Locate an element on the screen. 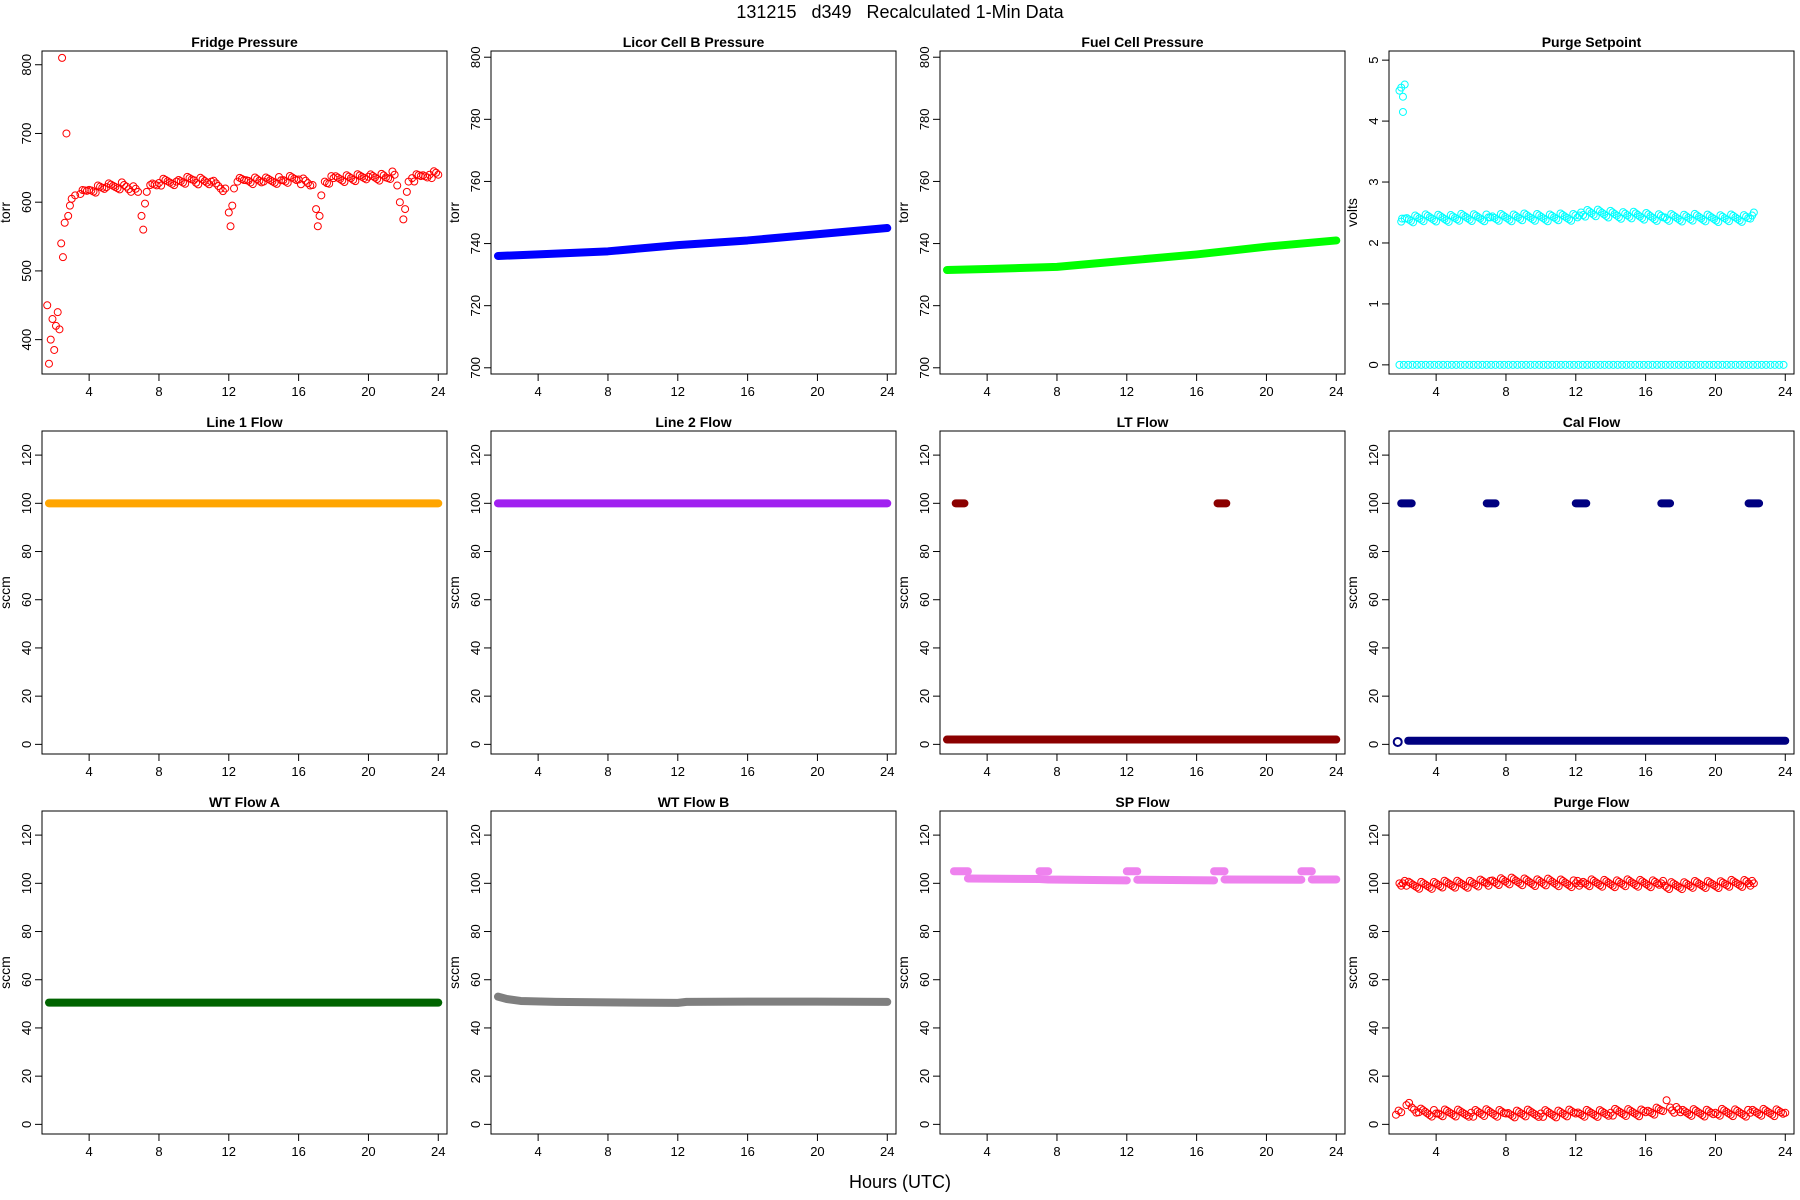 The height and width of the screenshot is (1200, 1800). y-tick-label: 600 is located at coordinates (26, 202).